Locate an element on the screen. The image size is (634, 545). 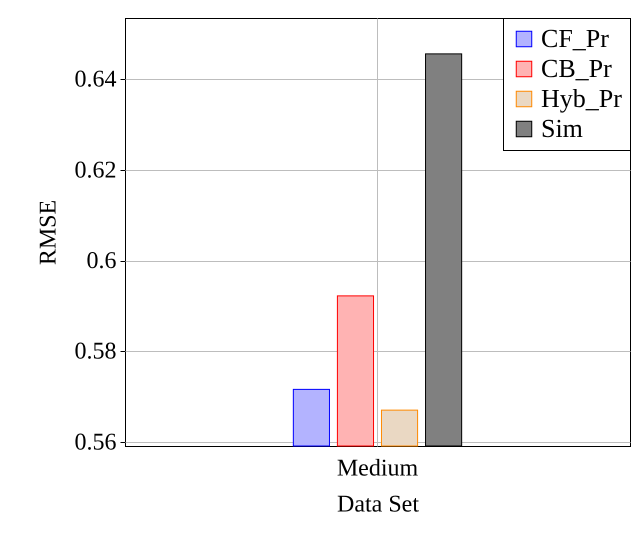
legend-label: Sim is located at coordinates (562, 128).